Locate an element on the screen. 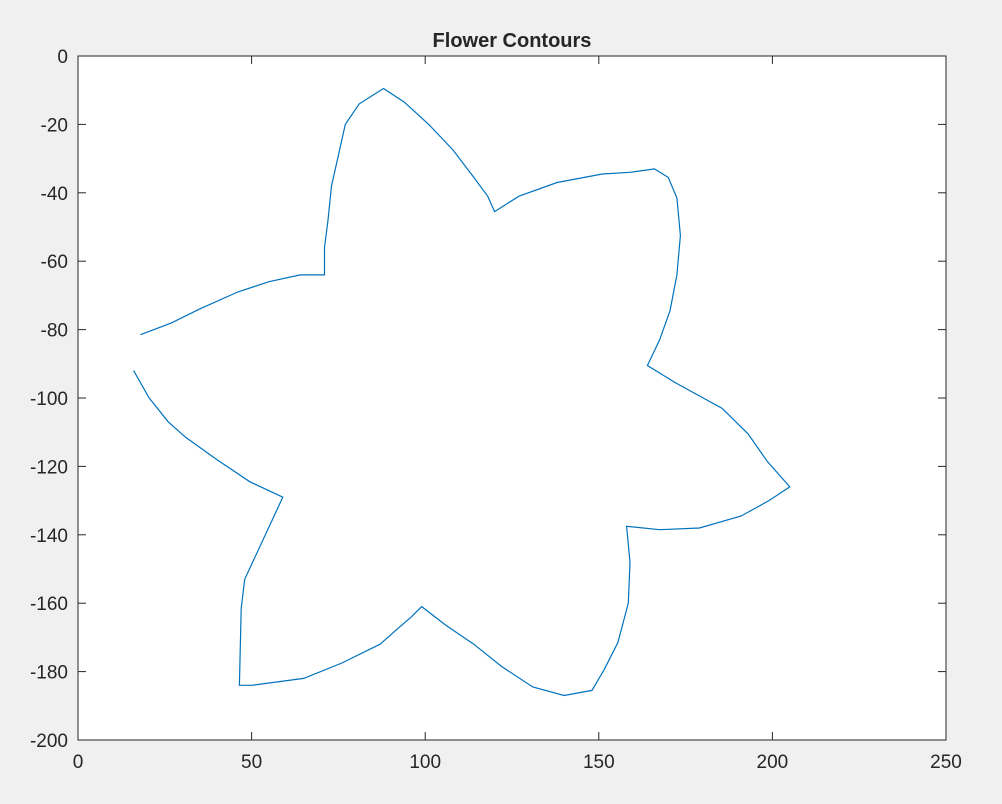  x-tick-label: 200 is located at coordinates (773, 762).